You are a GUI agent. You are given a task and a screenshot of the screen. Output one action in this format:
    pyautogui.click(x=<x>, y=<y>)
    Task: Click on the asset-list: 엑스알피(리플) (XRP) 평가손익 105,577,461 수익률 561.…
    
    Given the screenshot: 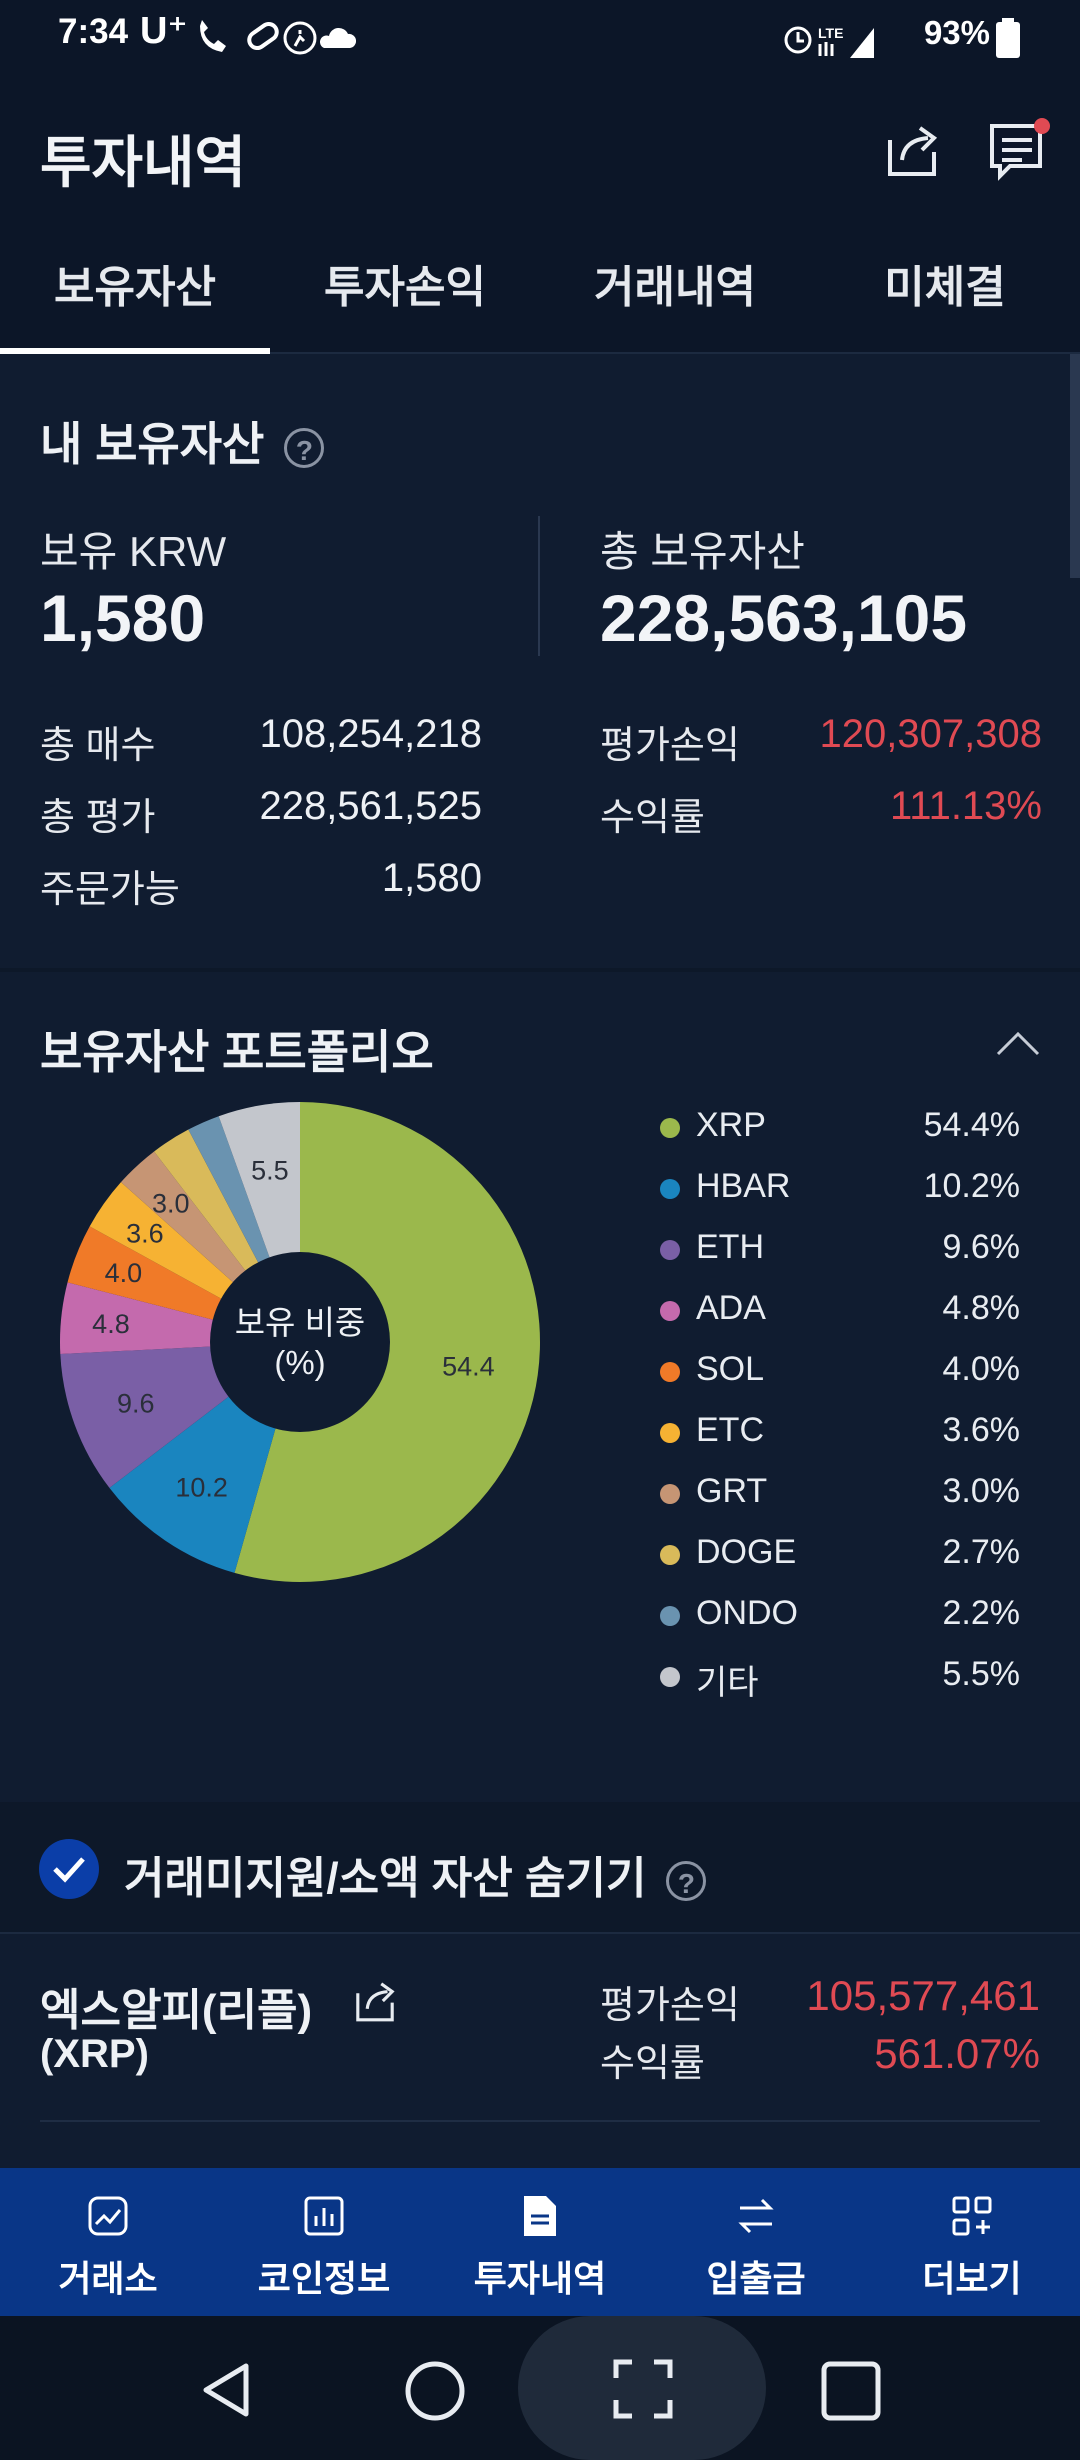 What is the action you would take?
    pyautogui.click(x=540, y=2051)
    